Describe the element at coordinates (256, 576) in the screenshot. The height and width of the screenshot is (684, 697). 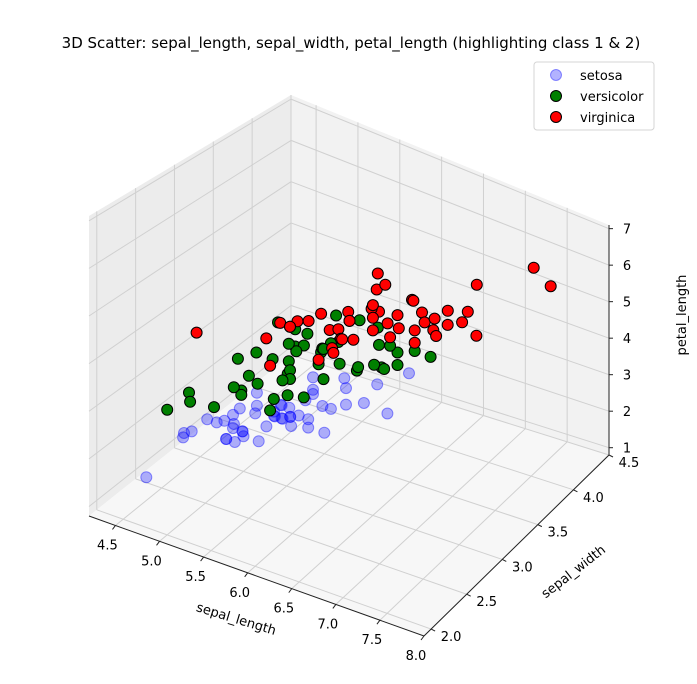
I see `x-axis-line` at that location.